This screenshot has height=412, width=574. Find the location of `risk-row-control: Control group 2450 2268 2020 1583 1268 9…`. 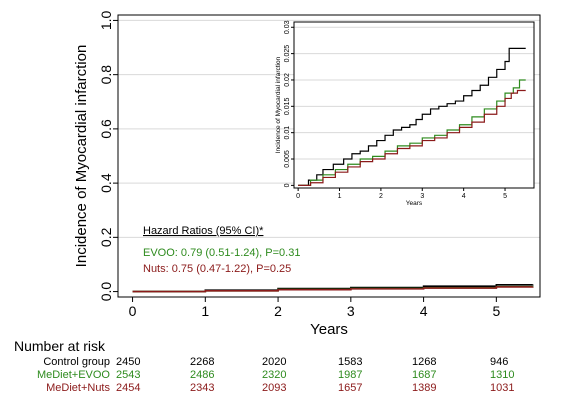

risk-row-control: Control group 2450 2268 2020 1583 1268 9… is located at coordinates (287, 362).